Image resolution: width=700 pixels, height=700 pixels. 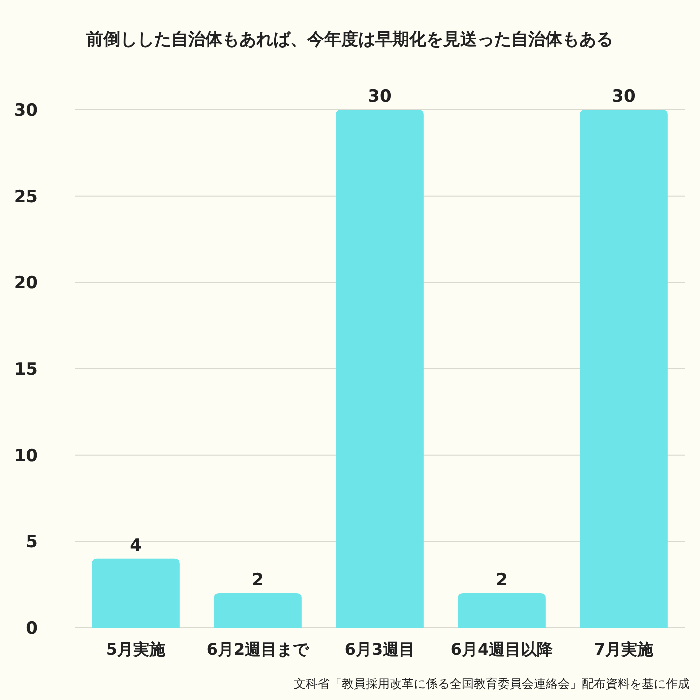 I want to click on y-tick-label: 5, so click(x=32, y=542).